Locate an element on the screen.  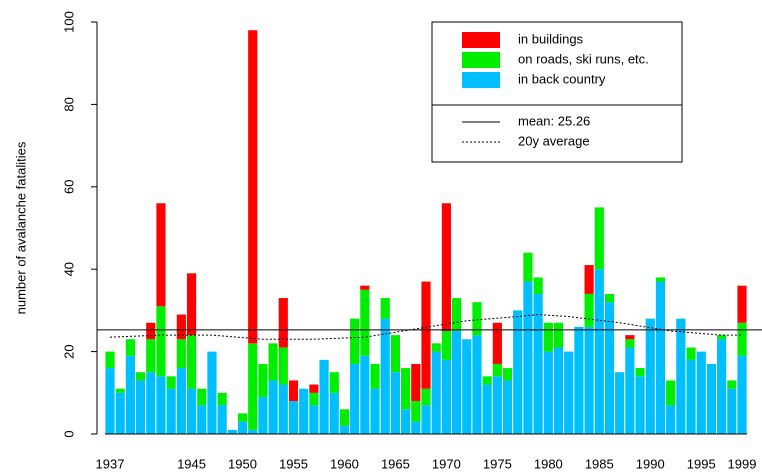
x-tick-label: 1975 is located at coordinates (497, 463).